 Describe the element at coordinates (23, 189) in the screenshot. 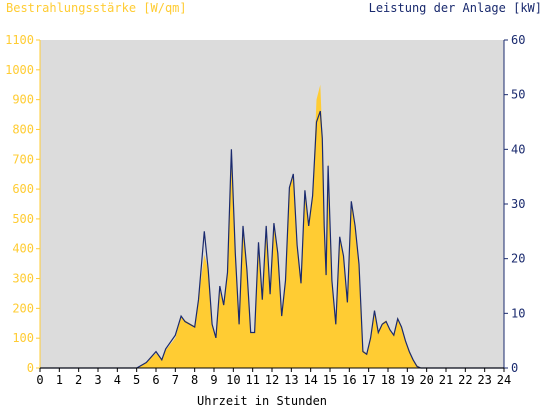

I see `left-tick-label: 600` at that location.